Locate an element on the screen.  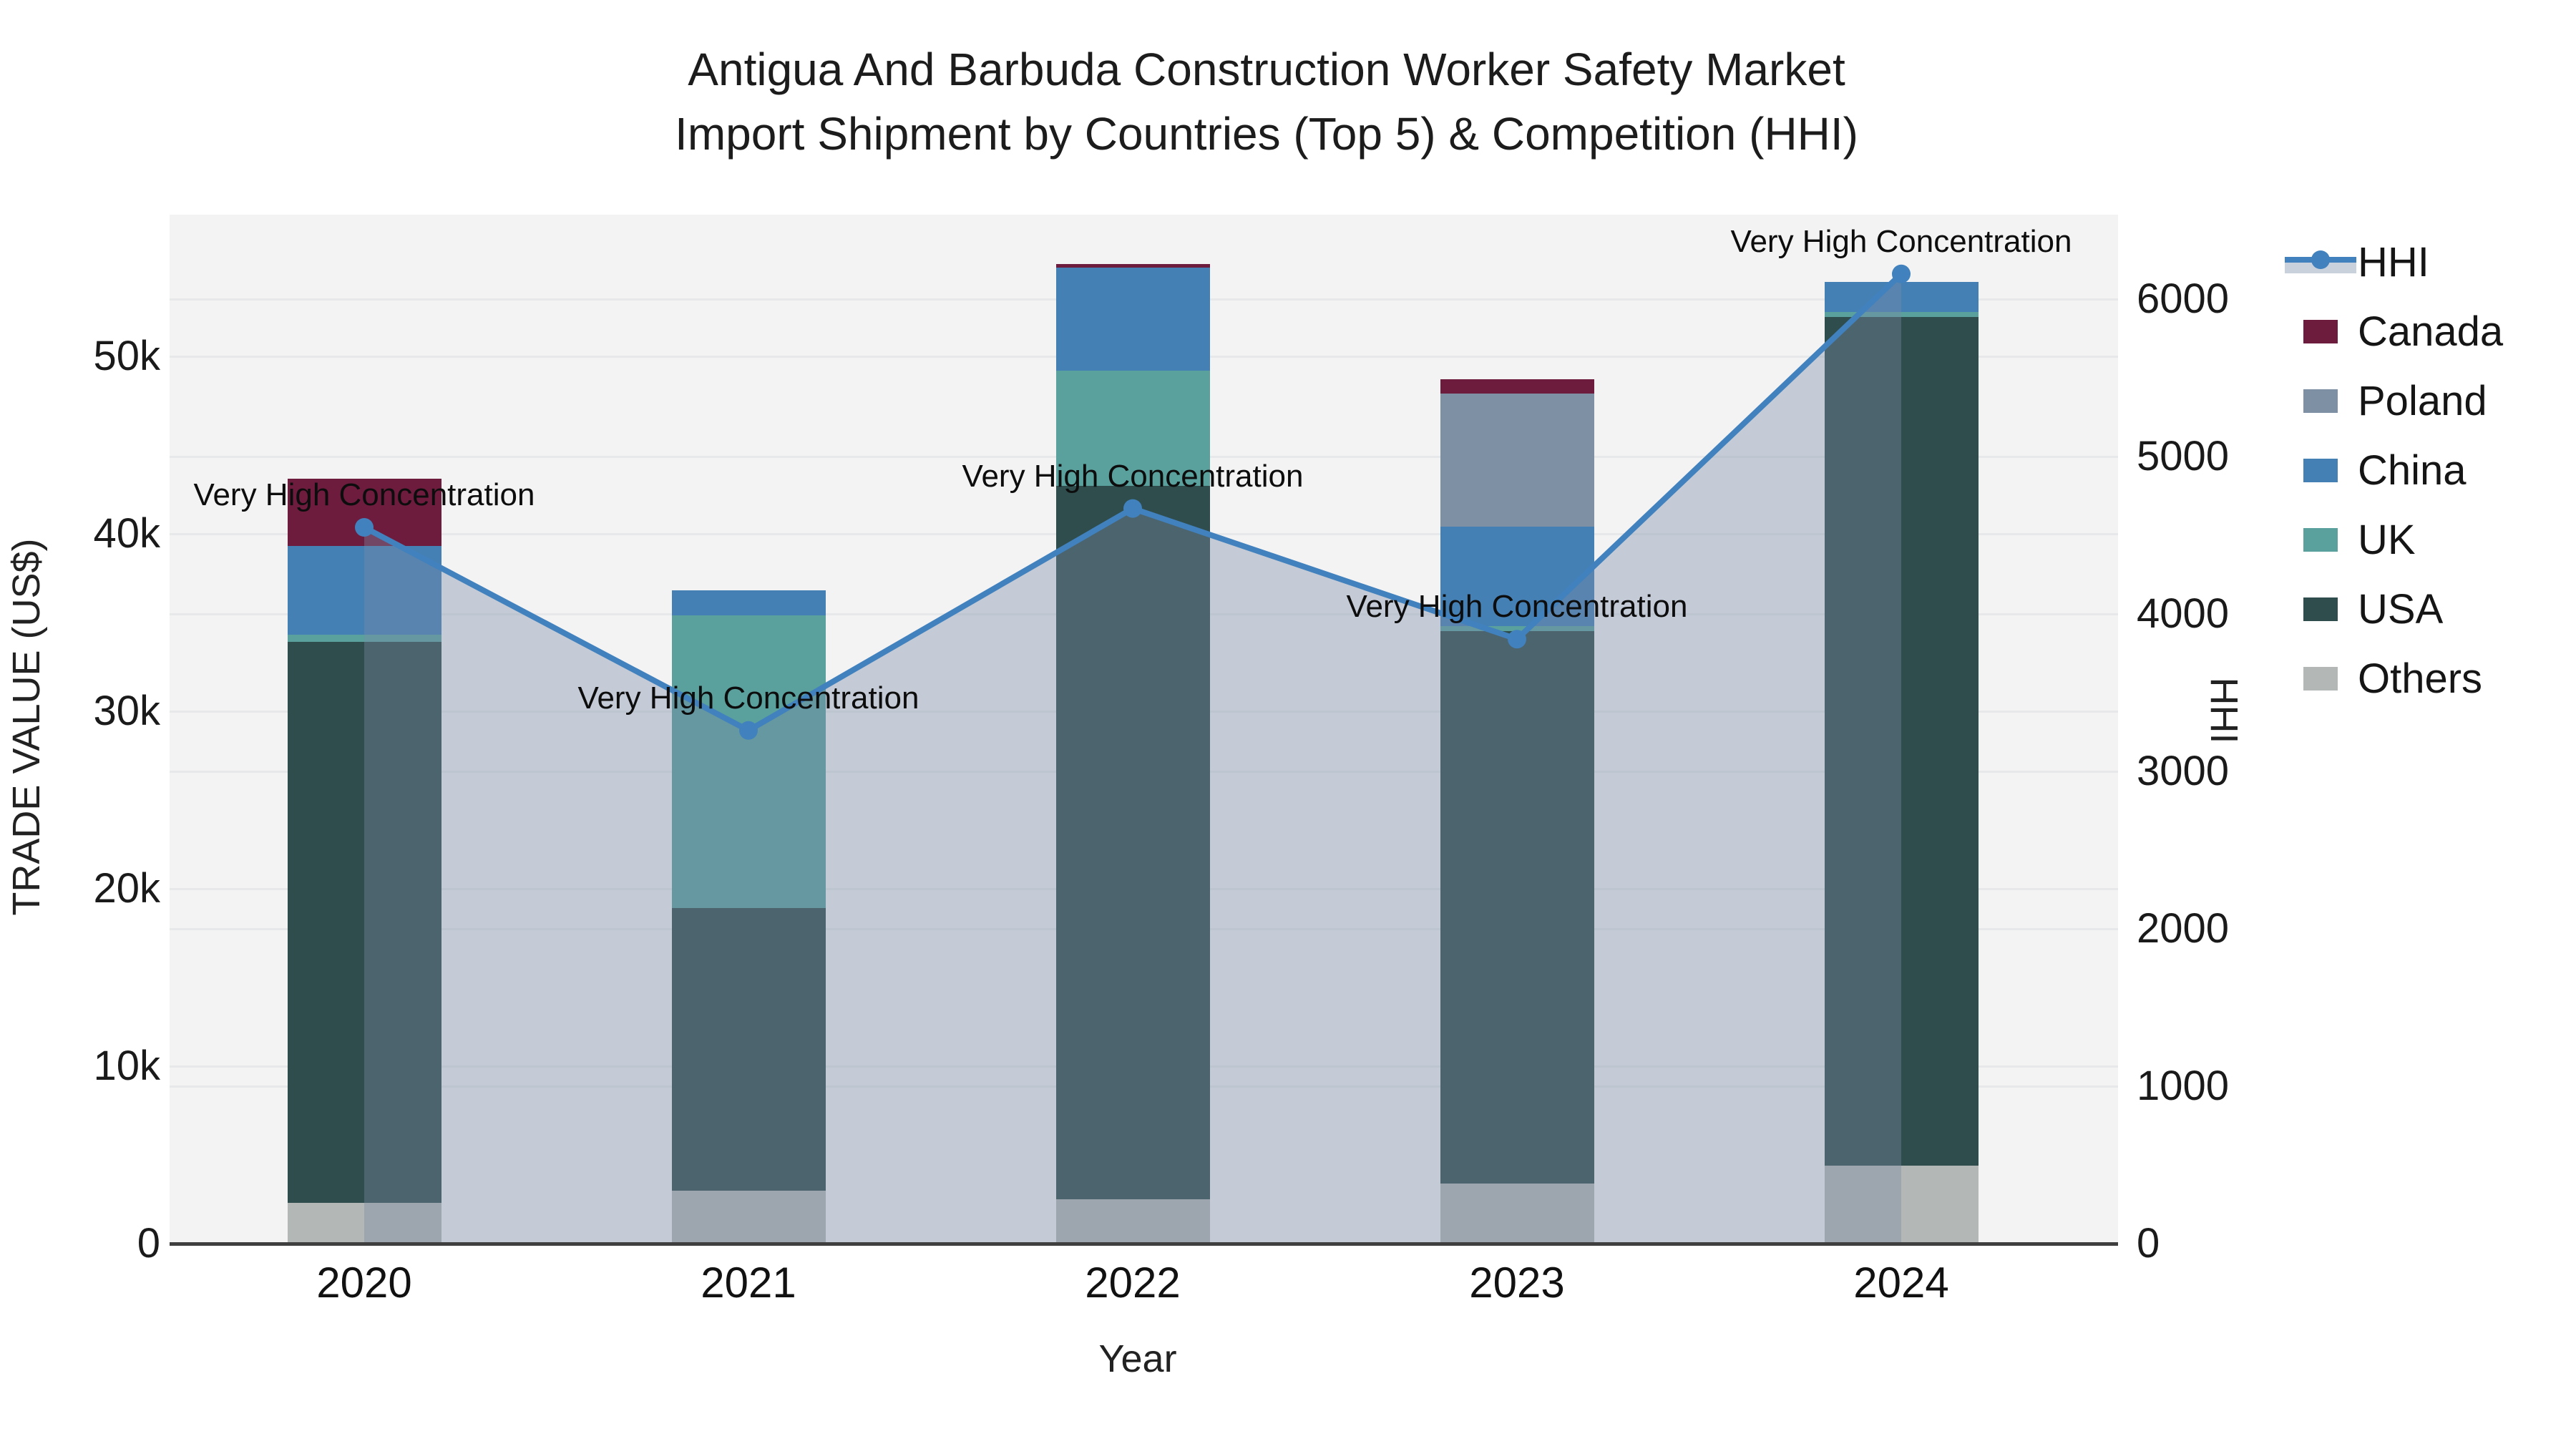
legend-item-poland: Poland is located at coordinates (2394, 401).